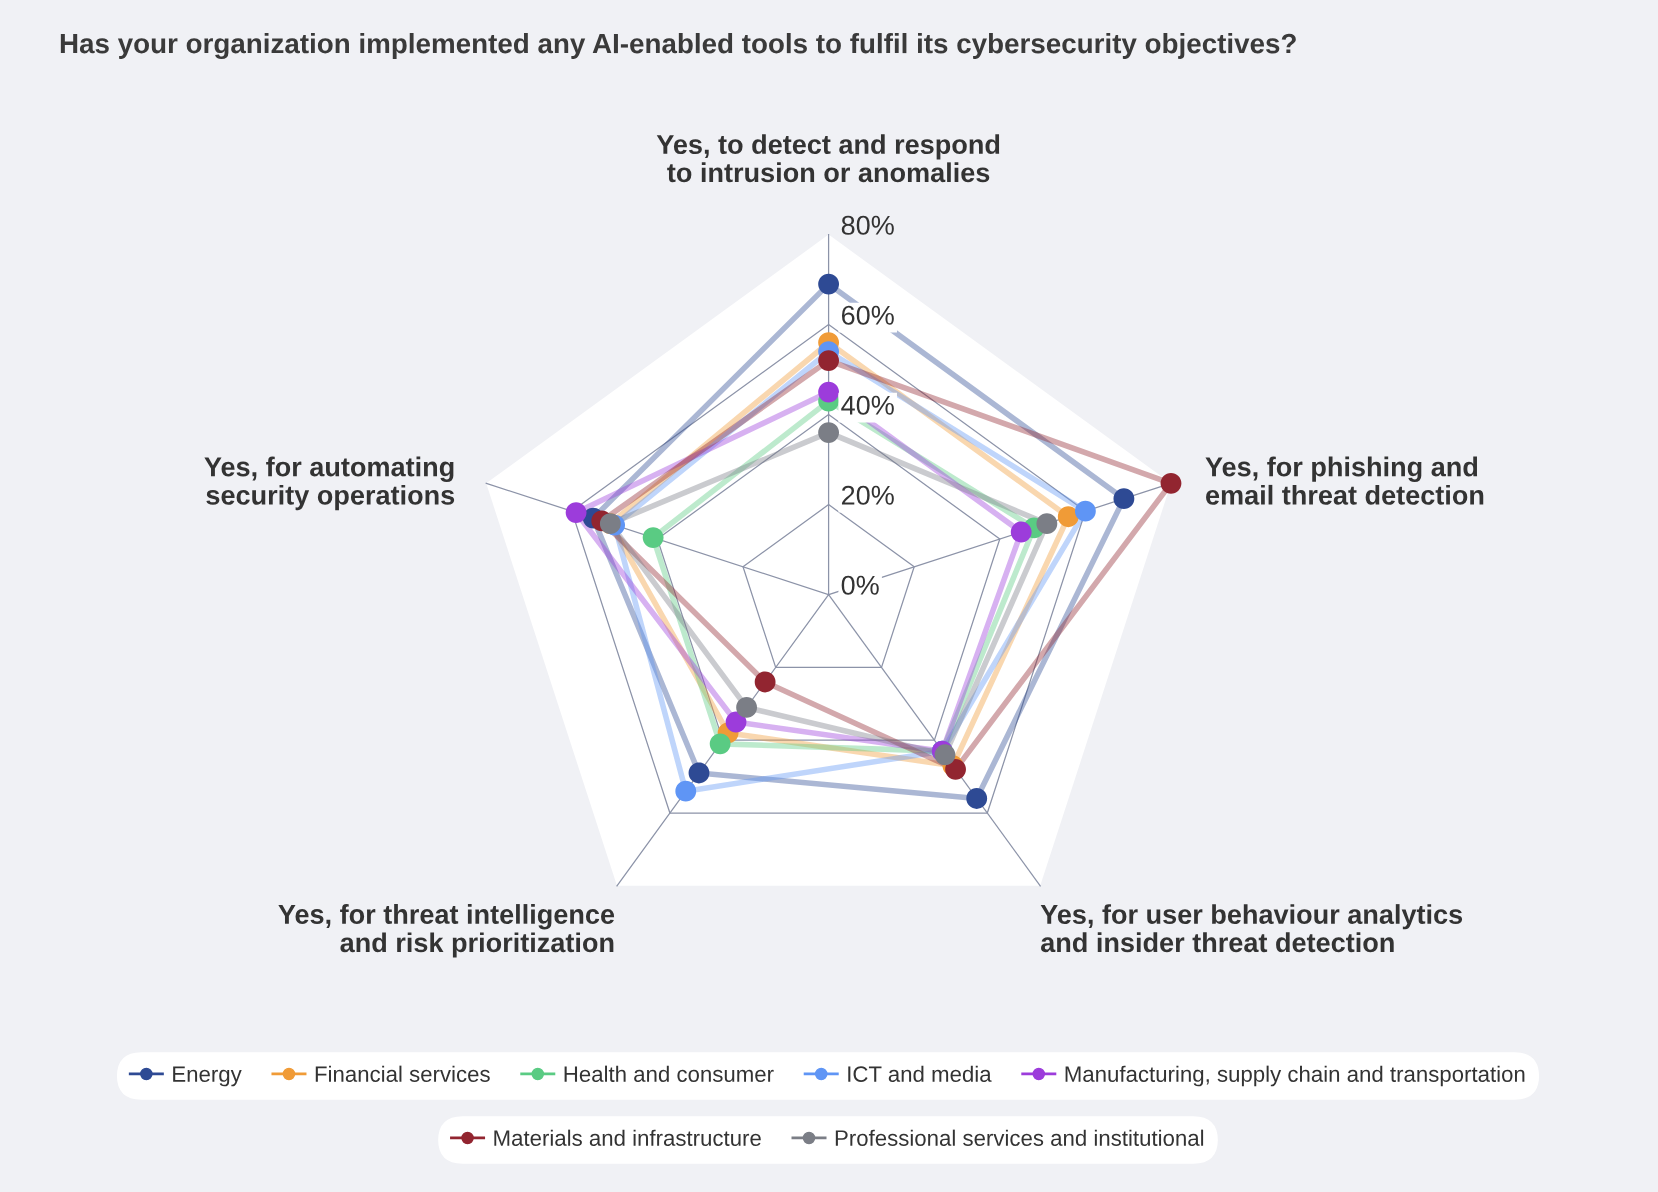 This screenshot has height=1192, width=1658. What do you see at coordinates (828, 158) in the screenshot?
I see `spoke-label: Yes, to detect and respond to intrusion or anomalies` at bounding box center [828, 158].